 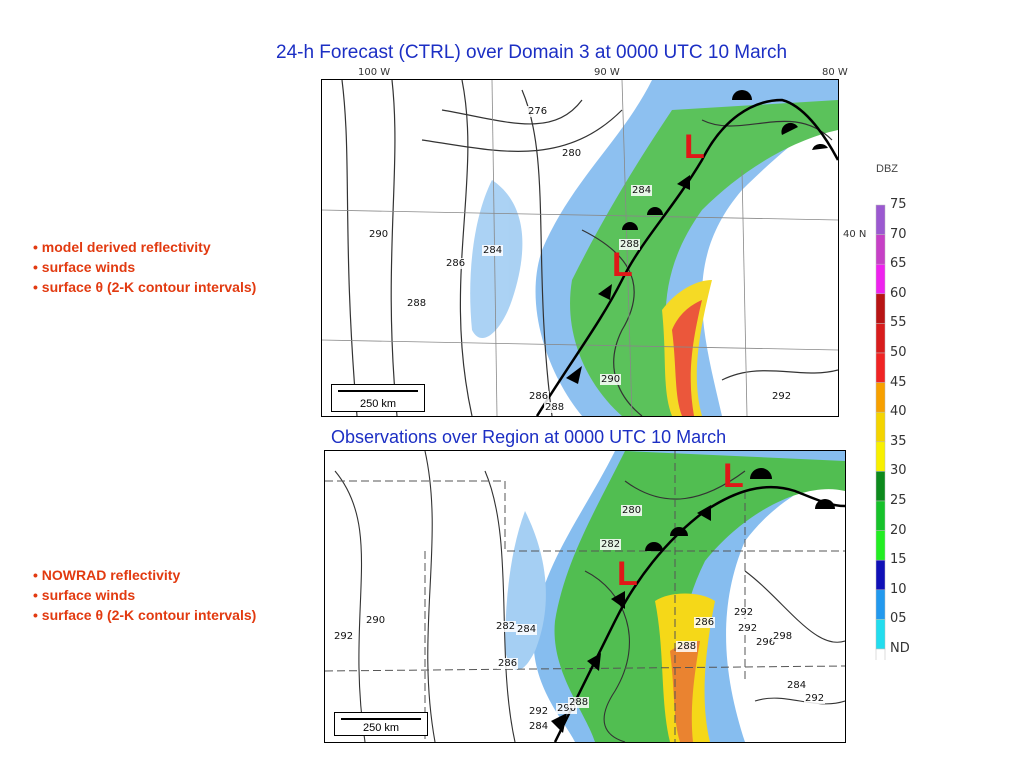 What do you see at coordinates (898, 619) in the screenshot?
I see `colorbar-label: 05` at bounding box center [898, 619].